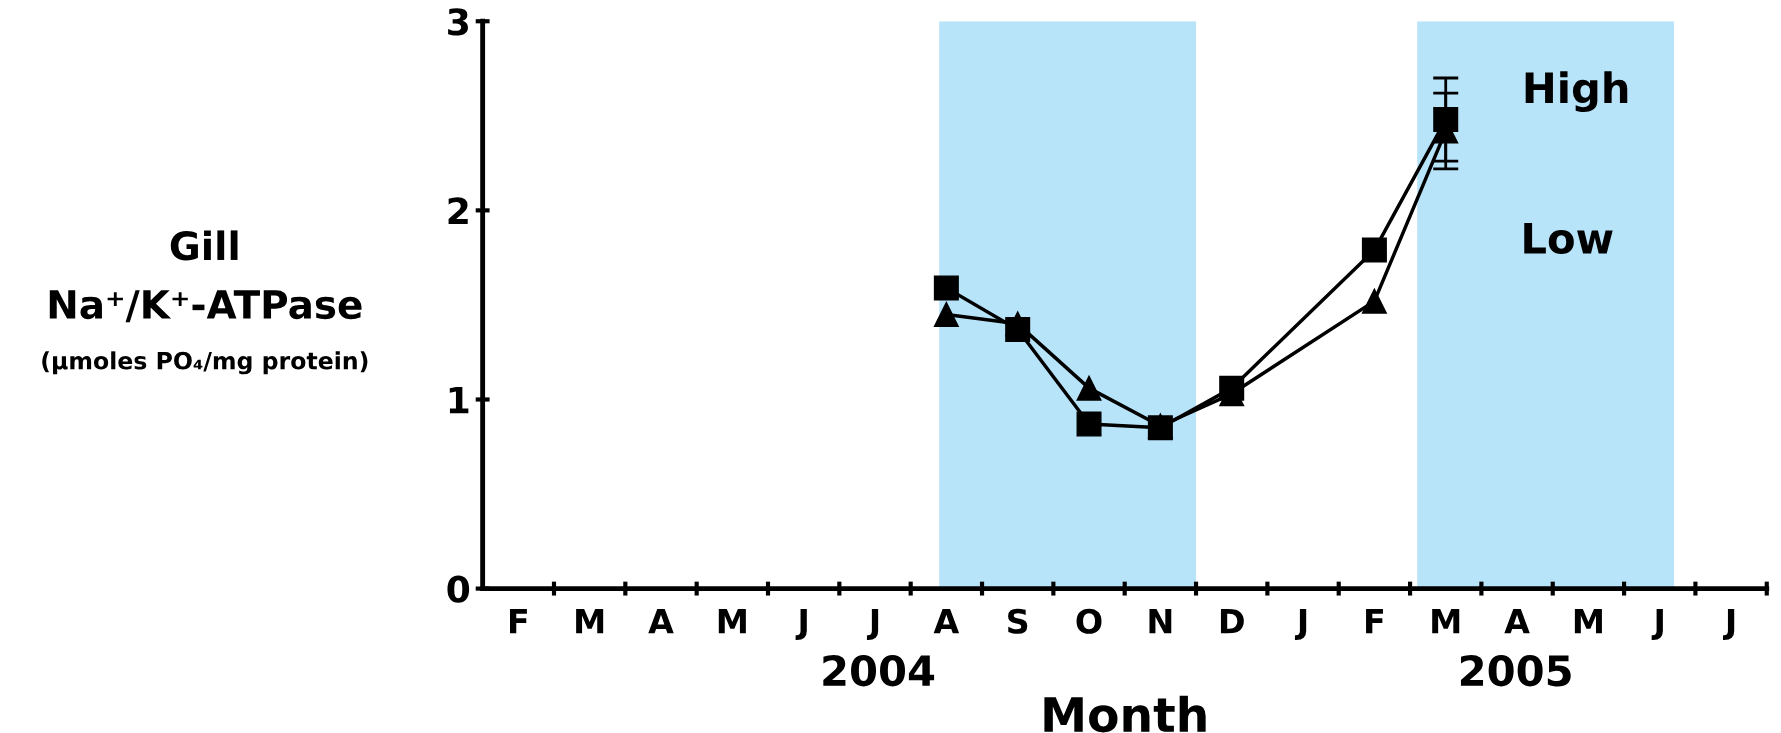 The height and width of the screenshot is (733, 1781). I want to click on x-tick-label: N, so click(1160, 621).